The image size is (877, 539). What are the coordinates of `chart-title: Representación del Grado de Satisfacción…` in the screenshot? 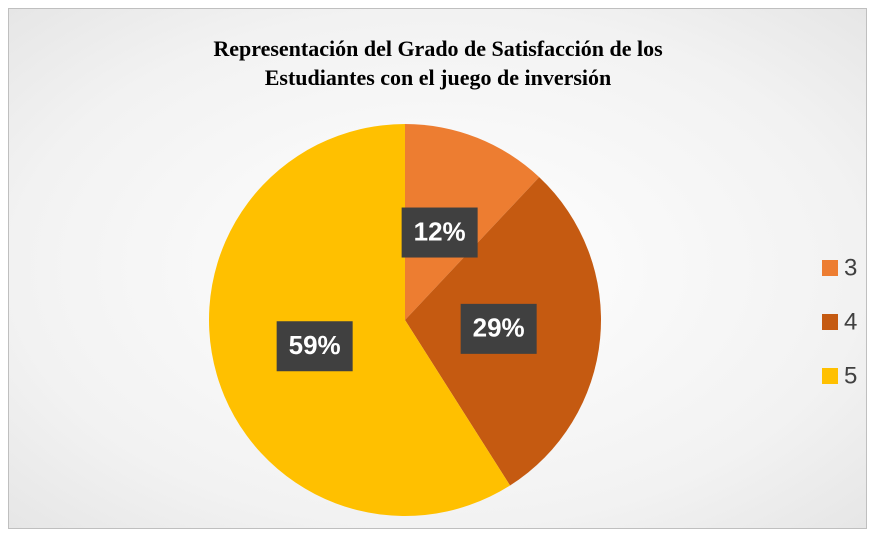 It's located at (438, 63).